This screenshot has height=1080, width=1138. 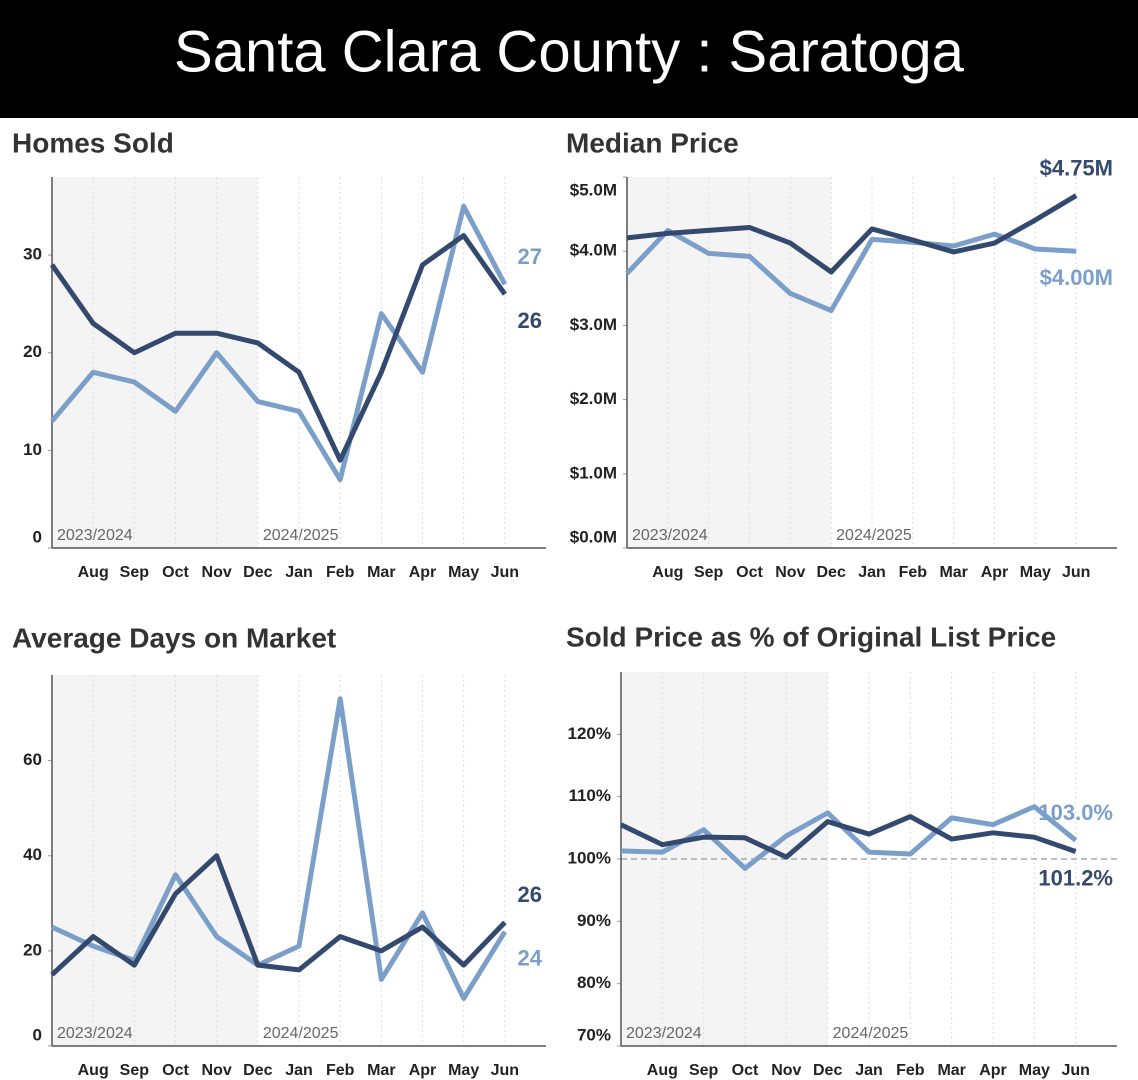 What do you see at coordinates (1075, 877) in the screenshot?
I see `value-label: 101.2%` at bounding box center [1075, 877].